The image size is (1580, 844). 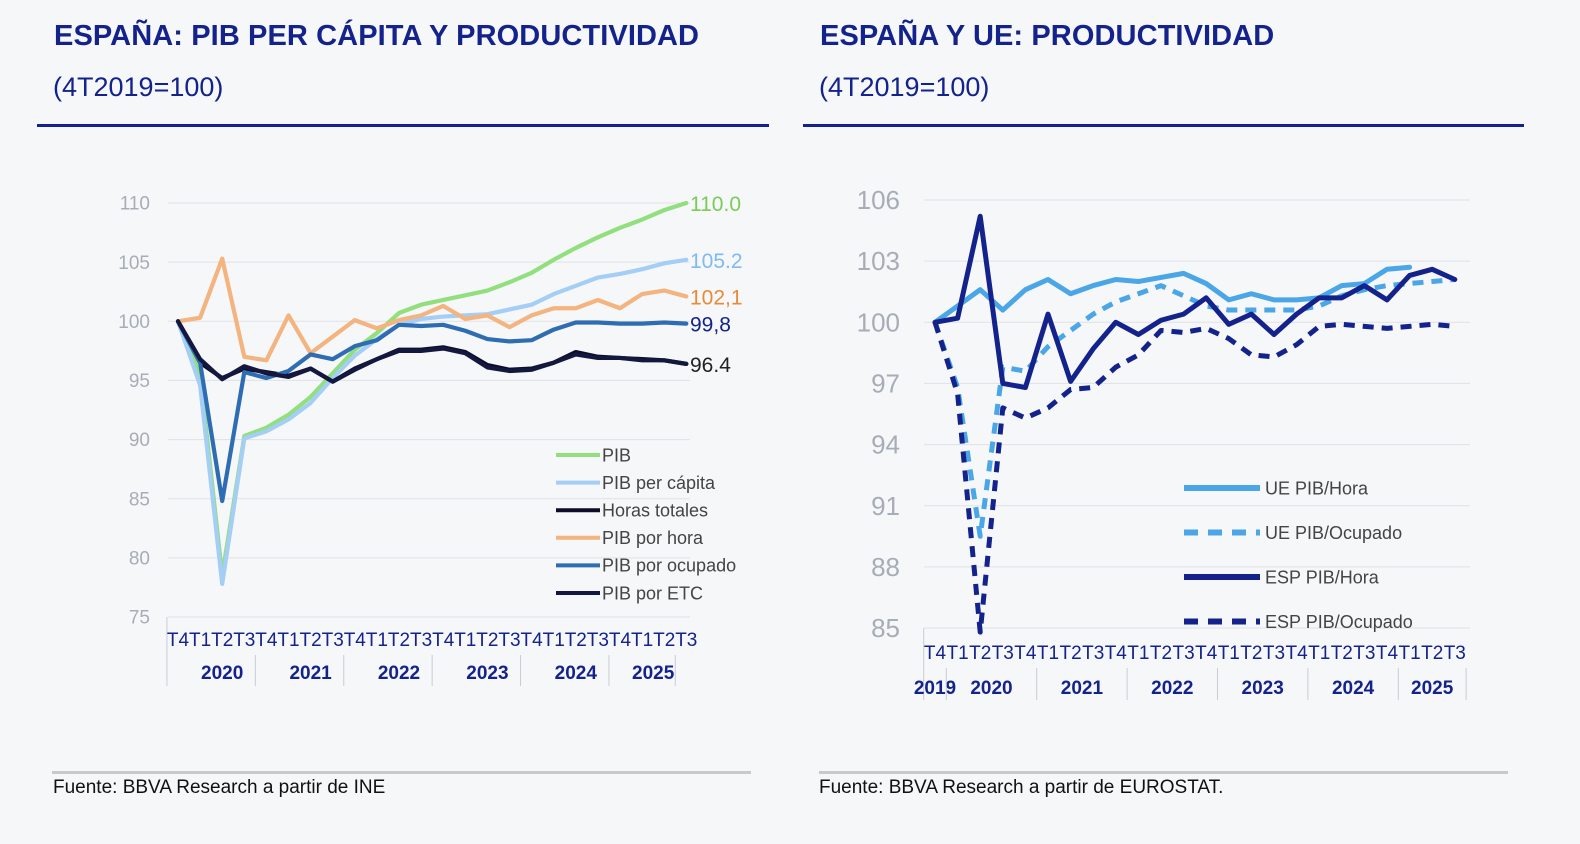 What do you see at coordinates (135, 204) in the screenshot?
I see `y-tick-label: 110` at bounding box center [135, 204].